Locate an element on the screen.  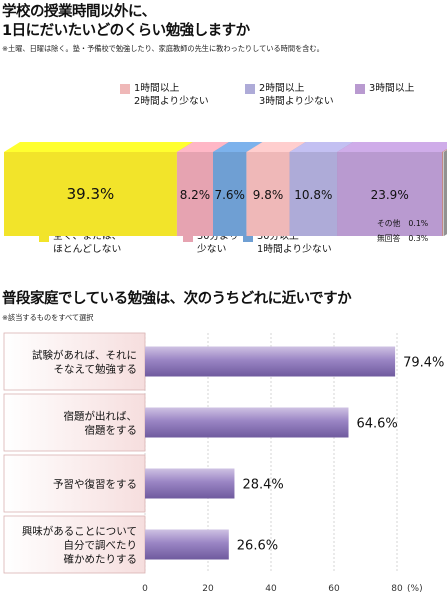
legend-label: 3時間以上 is located at coordinates (391, 88).